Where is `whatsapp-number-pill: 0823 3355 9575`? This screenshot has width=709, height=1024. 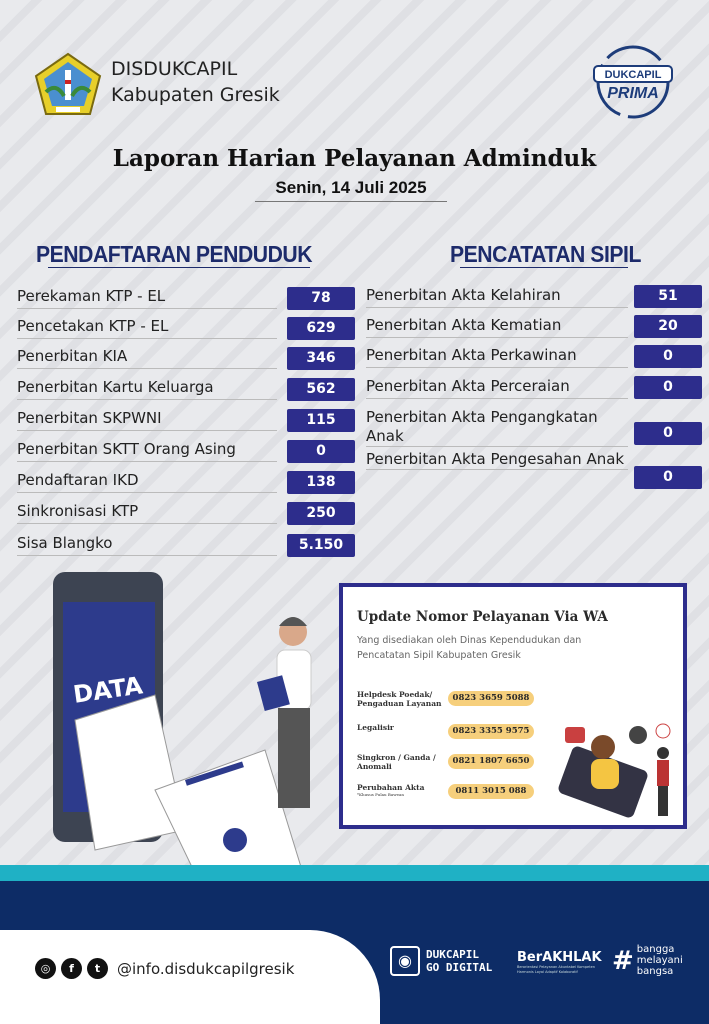 whatsapp-number-pill: 0823 3355 9575 is located at coordinates (491, 731).